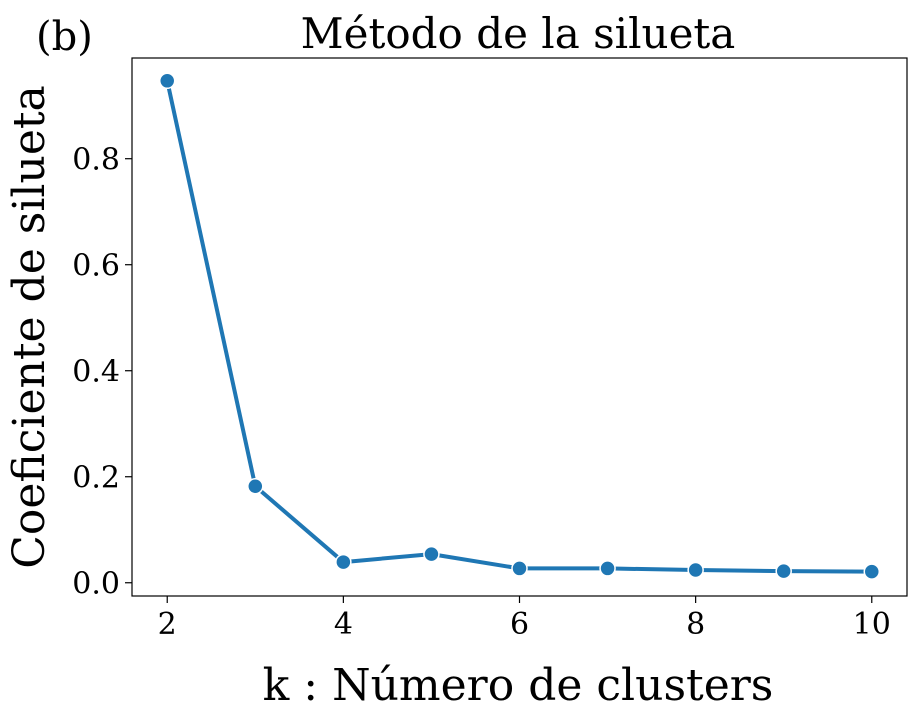 This screenshot has width=916, height=717. What do you see at coordinates (96, 160) in the screenshot?
I see `y-tick-label: 0.8` at bounding box center [96, 160].